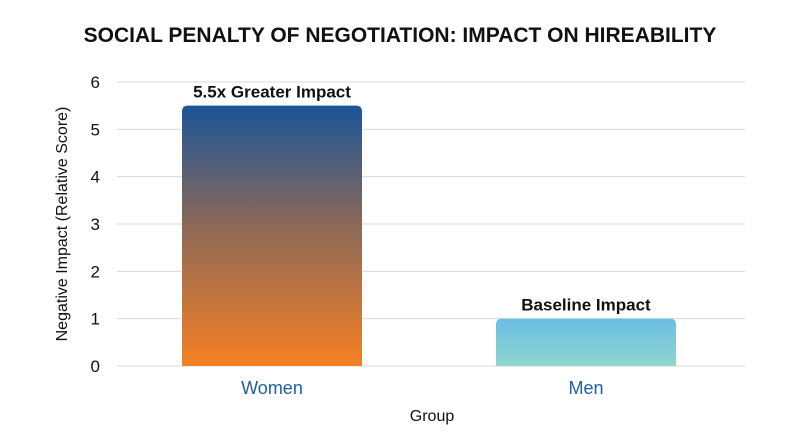  I want to click on bar-men, so click(586, 342).